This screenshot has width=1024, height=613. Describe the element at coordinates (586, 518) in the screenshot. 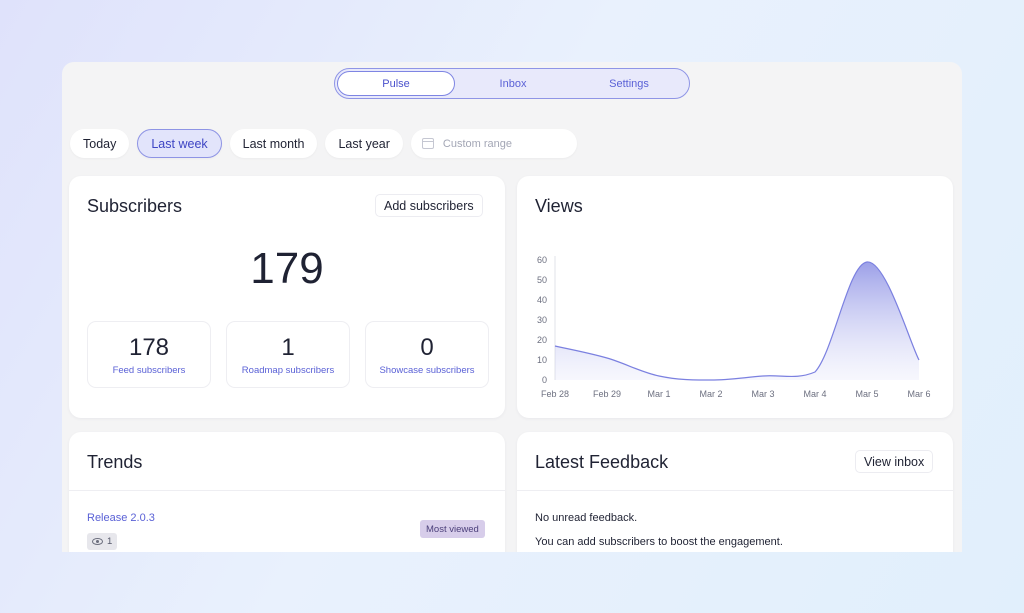

I see `no-feedback-text: No unread feedback.` at that location.